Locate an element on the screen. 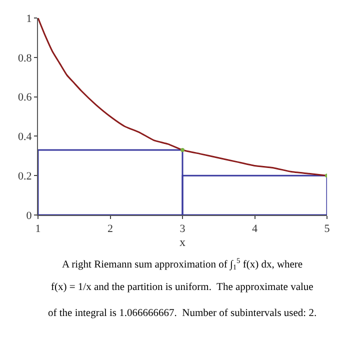 This screenshot has width=340, height=340. y-tick-label: 0.2 is located at coordinates (25, 176).